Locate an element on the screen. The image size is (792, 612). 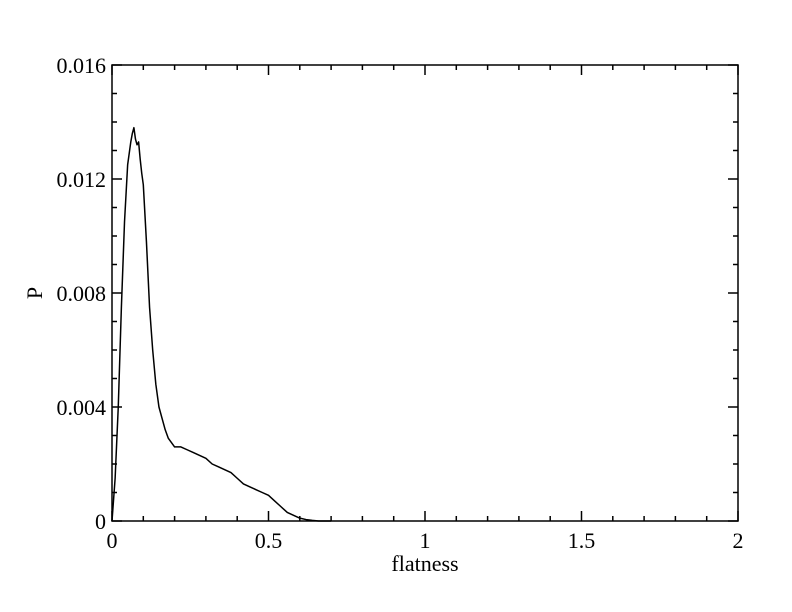
x-tick-label: 1.5 is located at coordinates (582, 540).